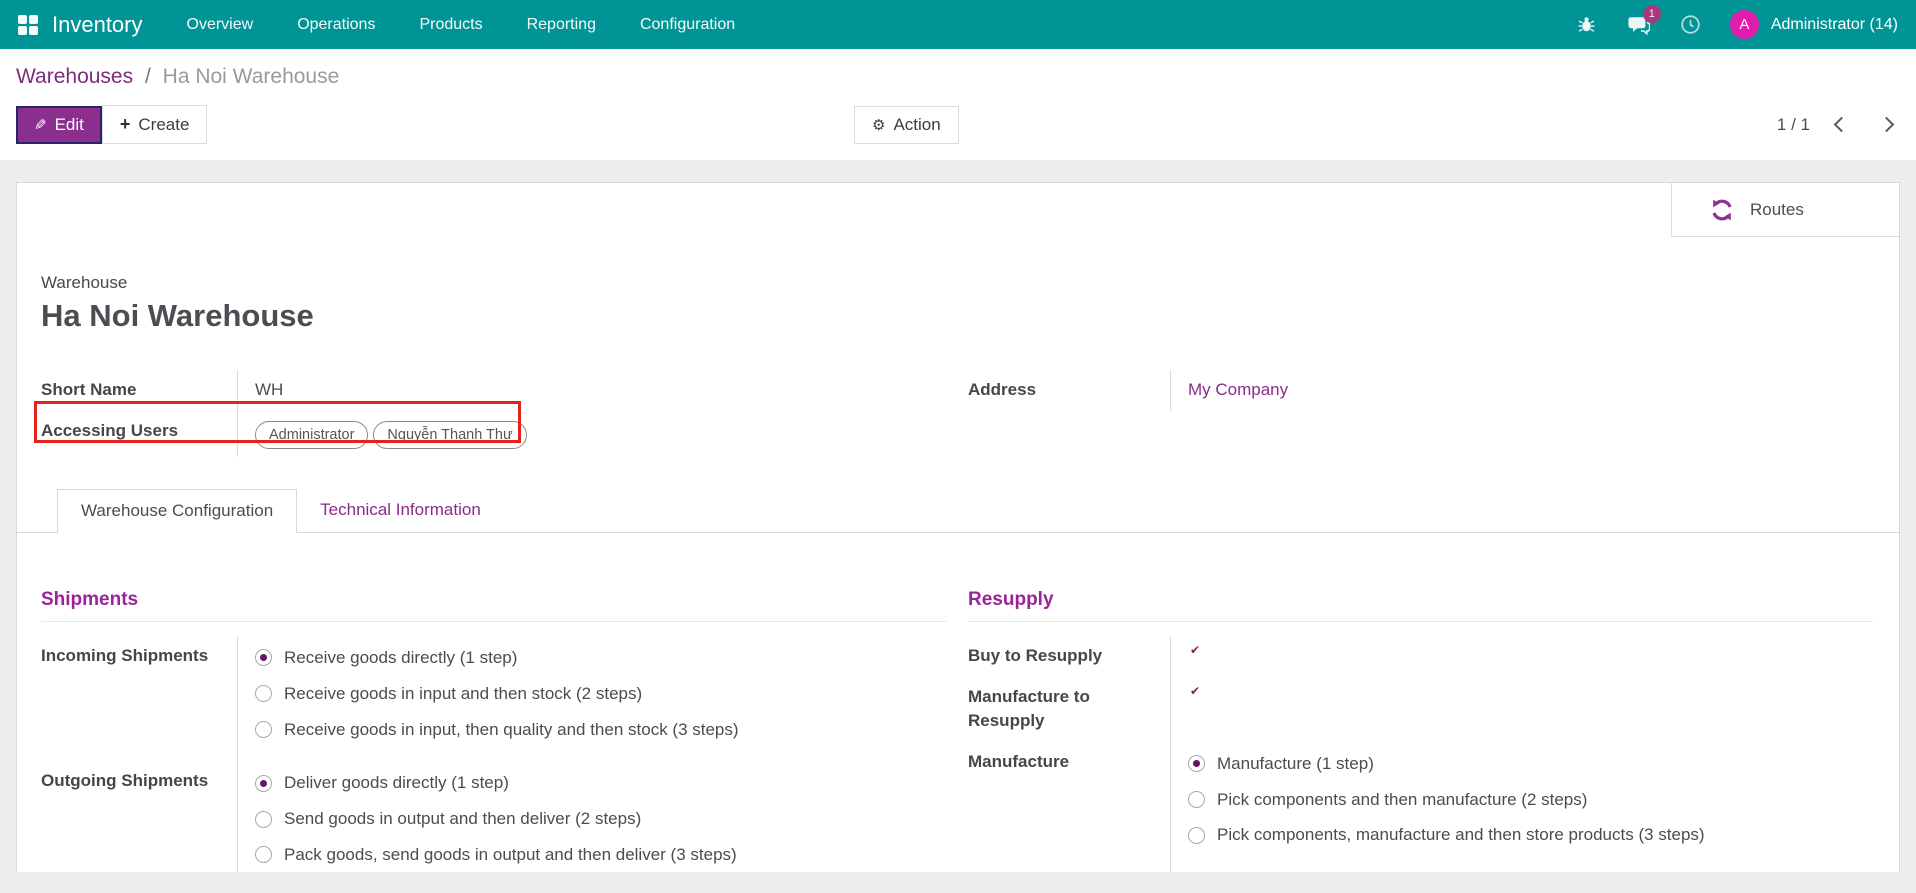 This screenshot has height=893, width=1916. Describe the element at coordinates (1420, 869) in the screenshot. I see `resupply-from-row: Resupply From Kho Hải Phòng` at that location.